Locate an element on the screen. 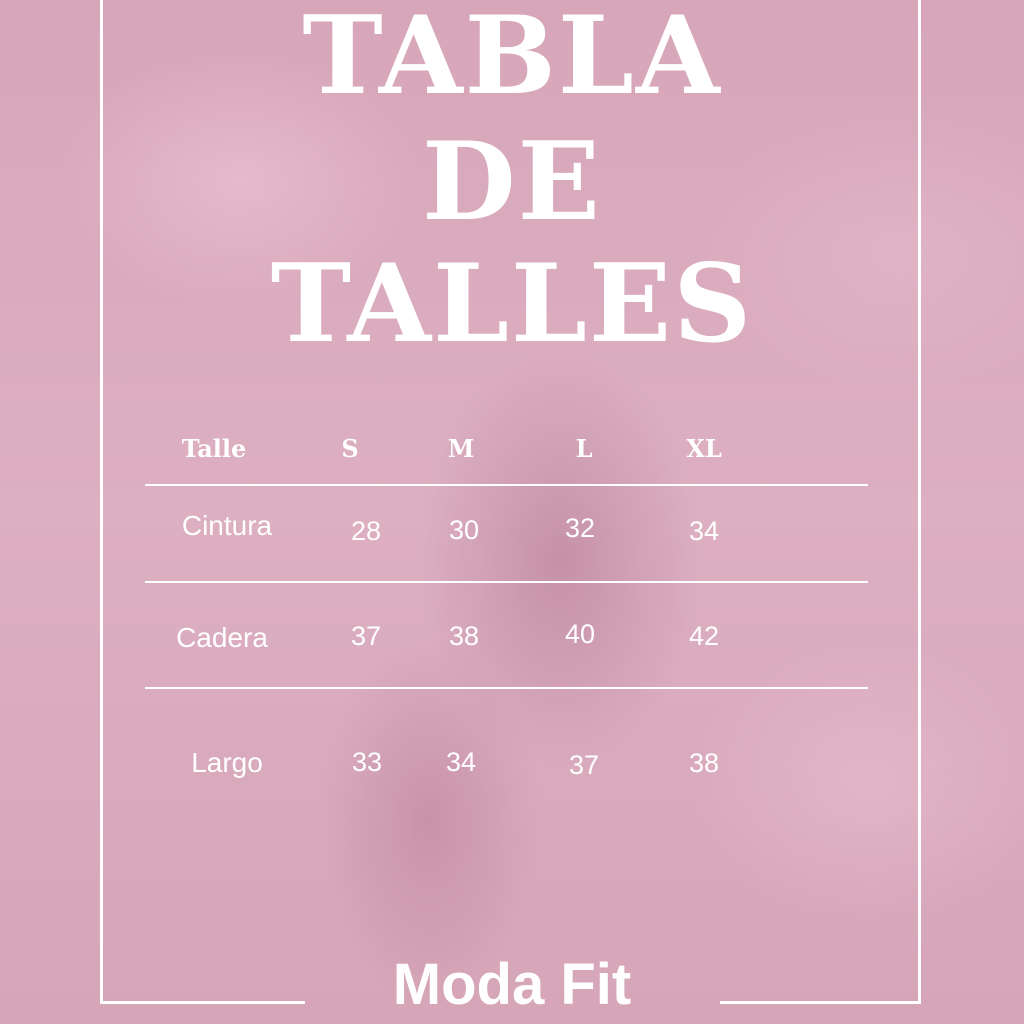 This screenshot has width=1024, height=1024. cell-value: 33 is located at coordinates (367, 762).